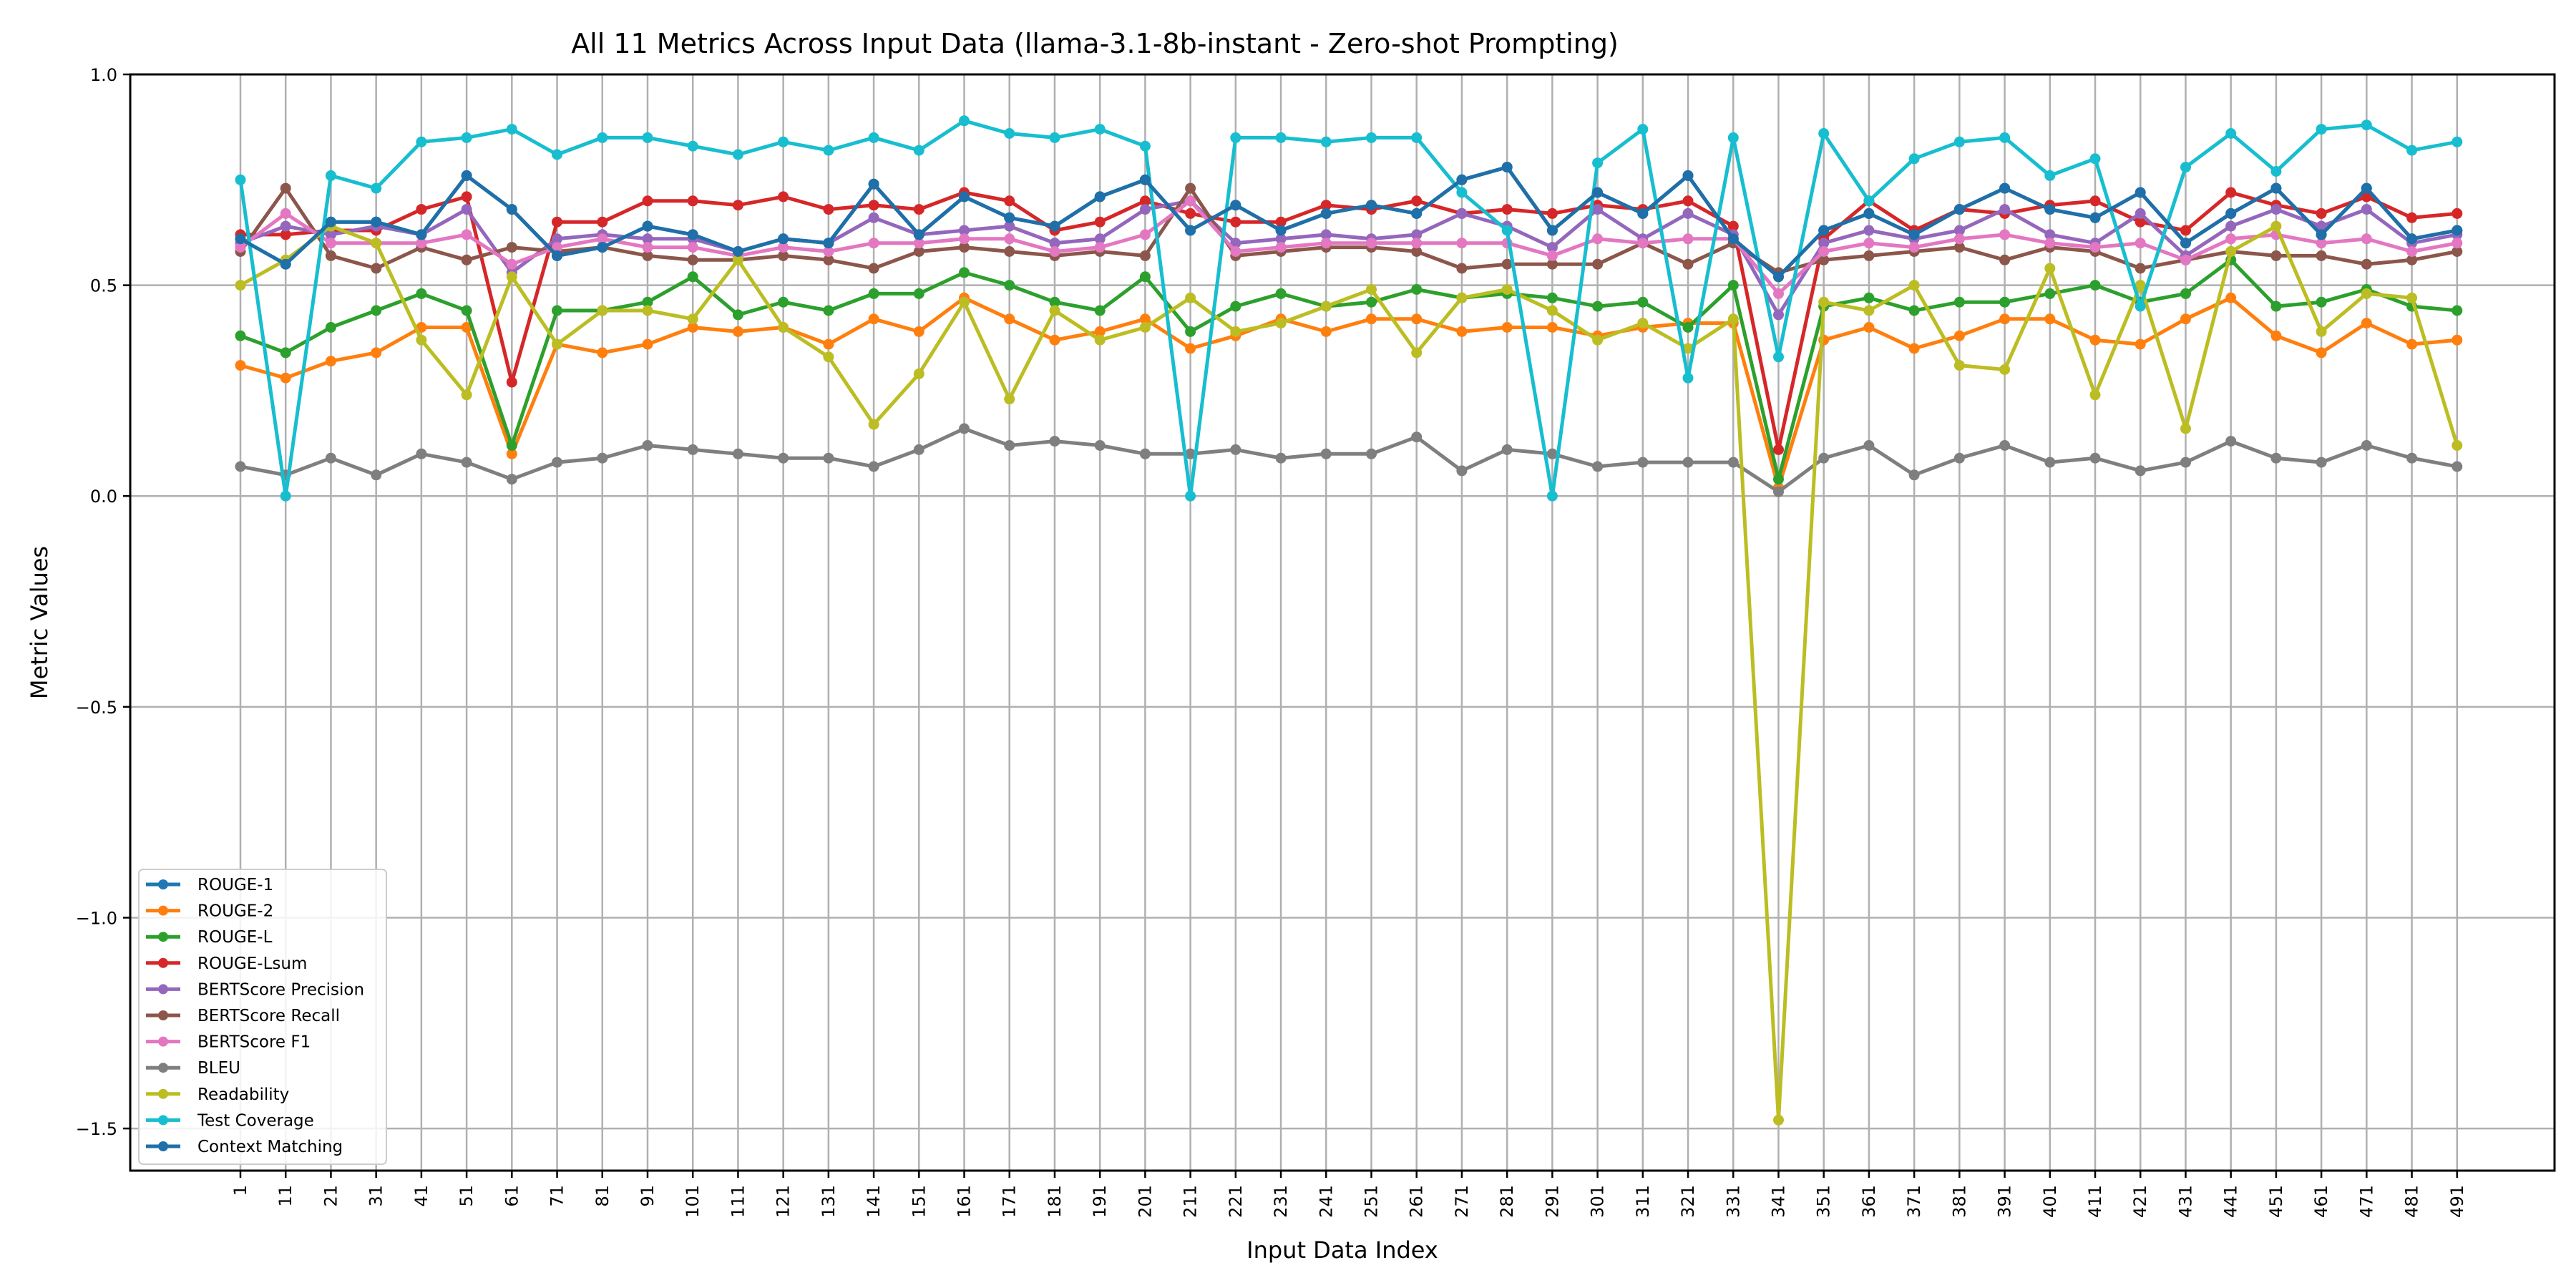  What do you see at coordinates (1191, 1201) in the screenshot?
I see `x-tick-label: 211` at bounding box center [1191, 1201].